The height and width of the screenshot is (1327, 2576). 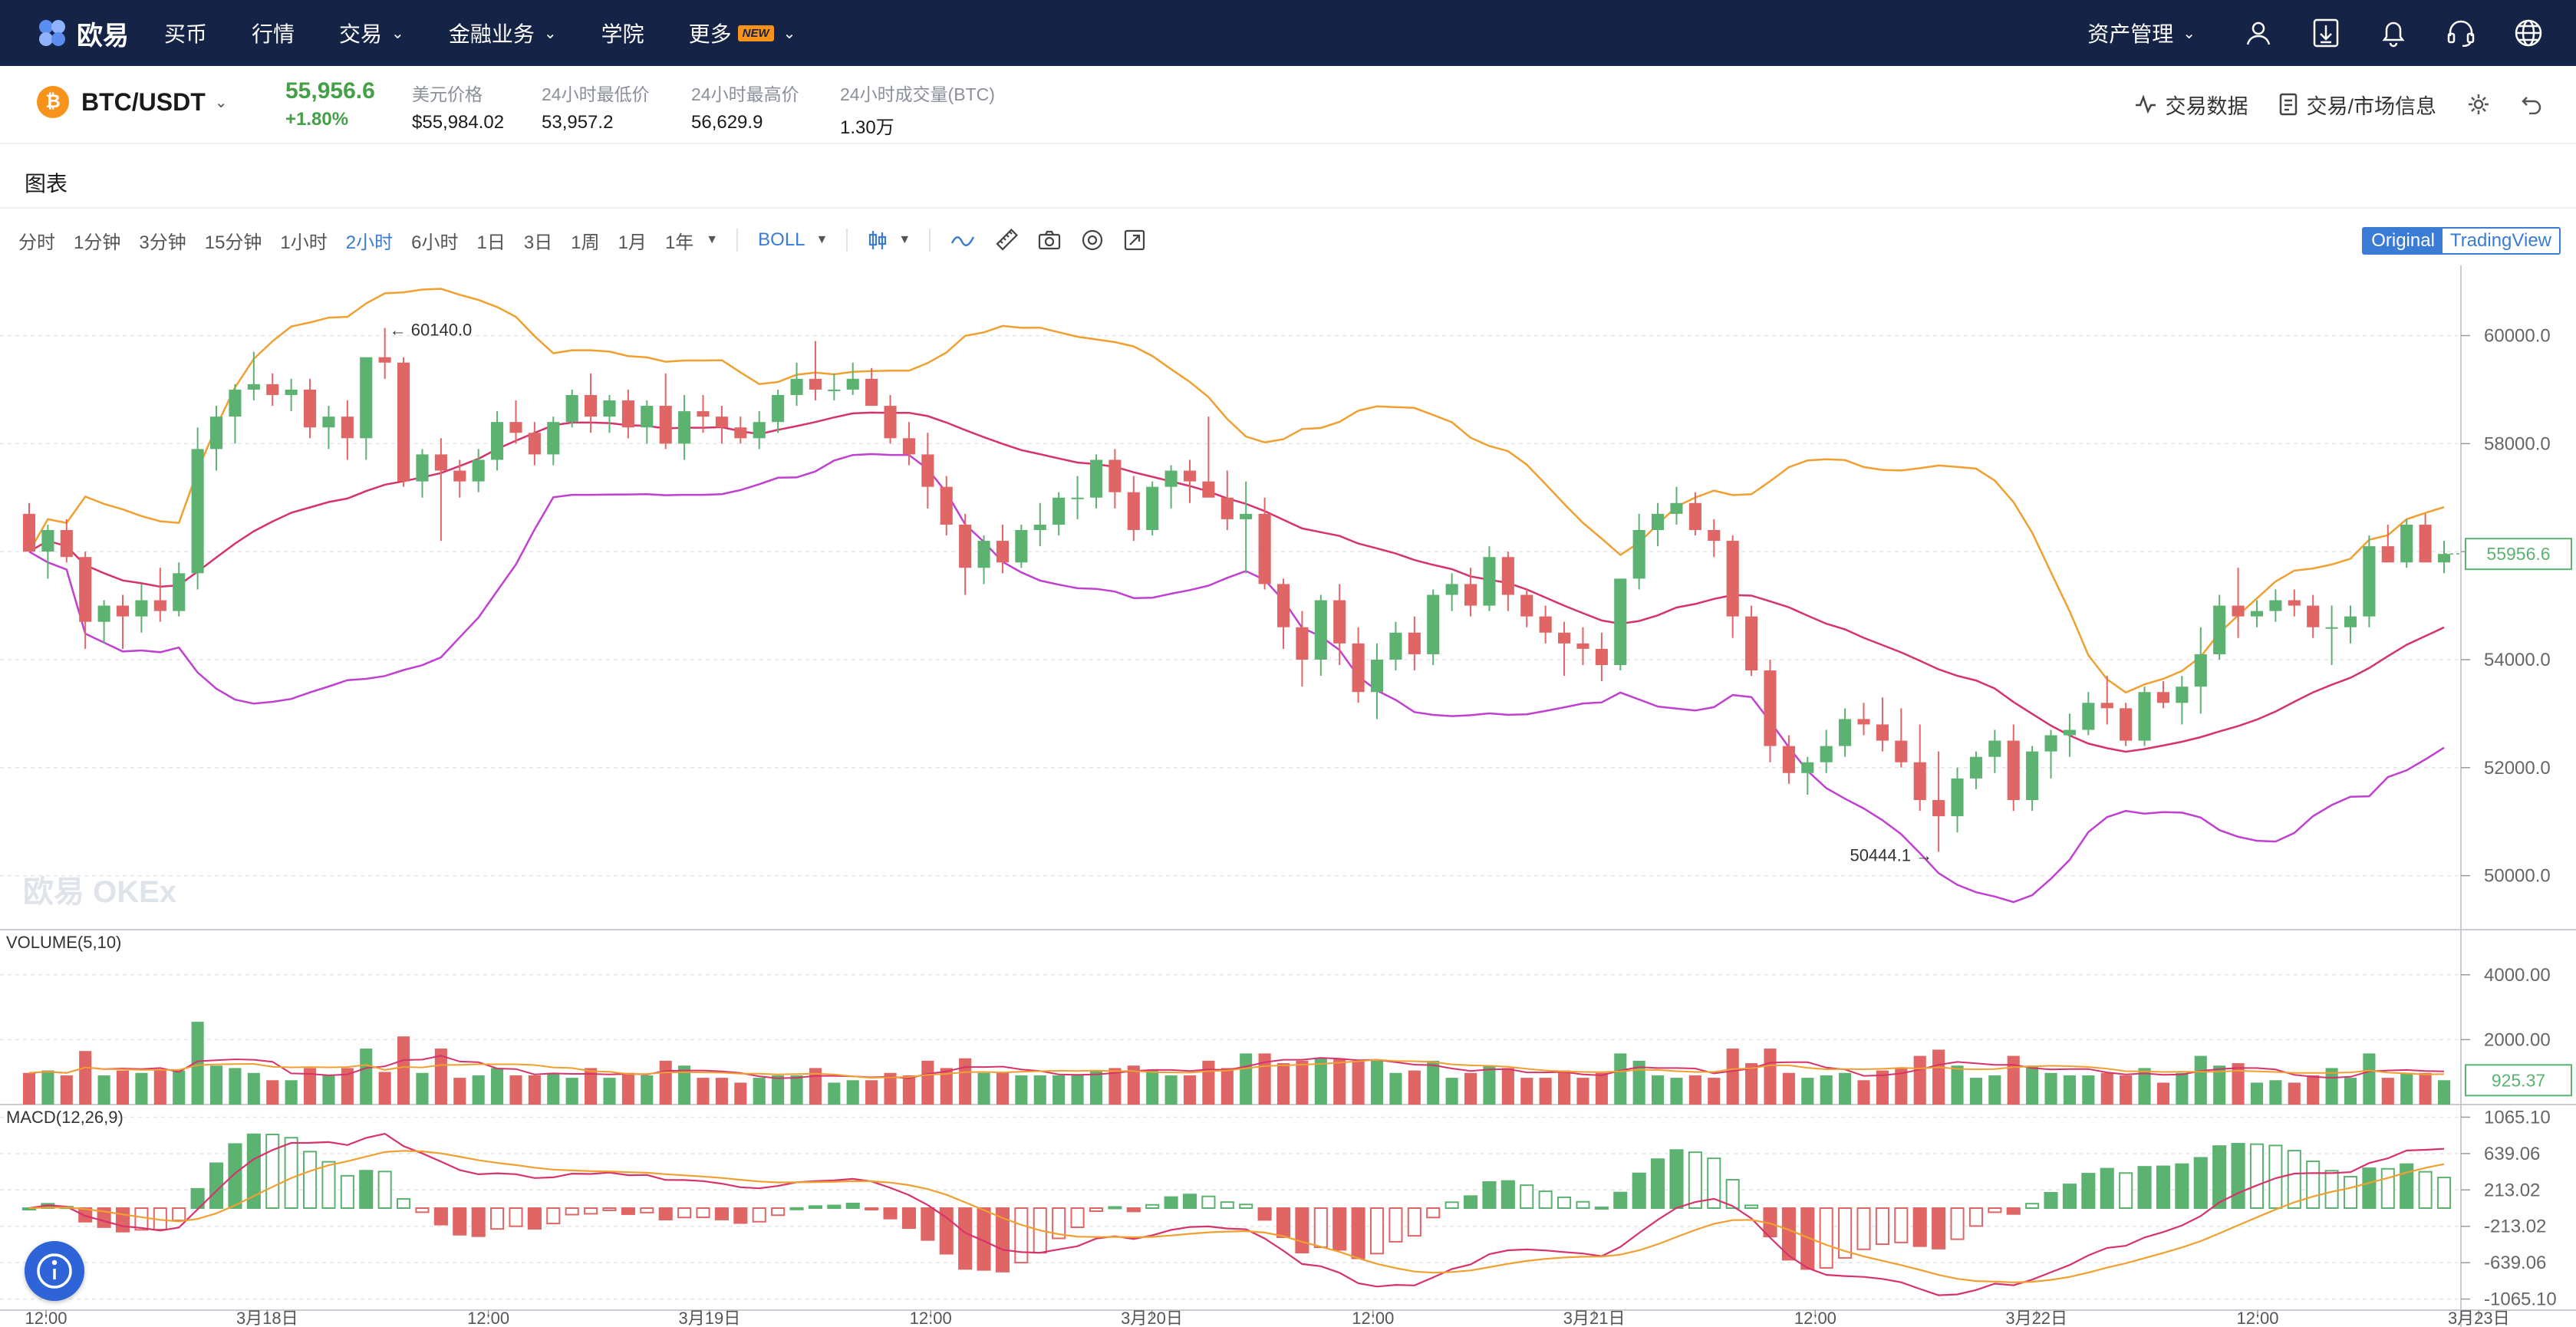 What do you see at coordinates (2535, 104) in the screenshot?
I see `undo-button` at bounding box center [2535, 104].